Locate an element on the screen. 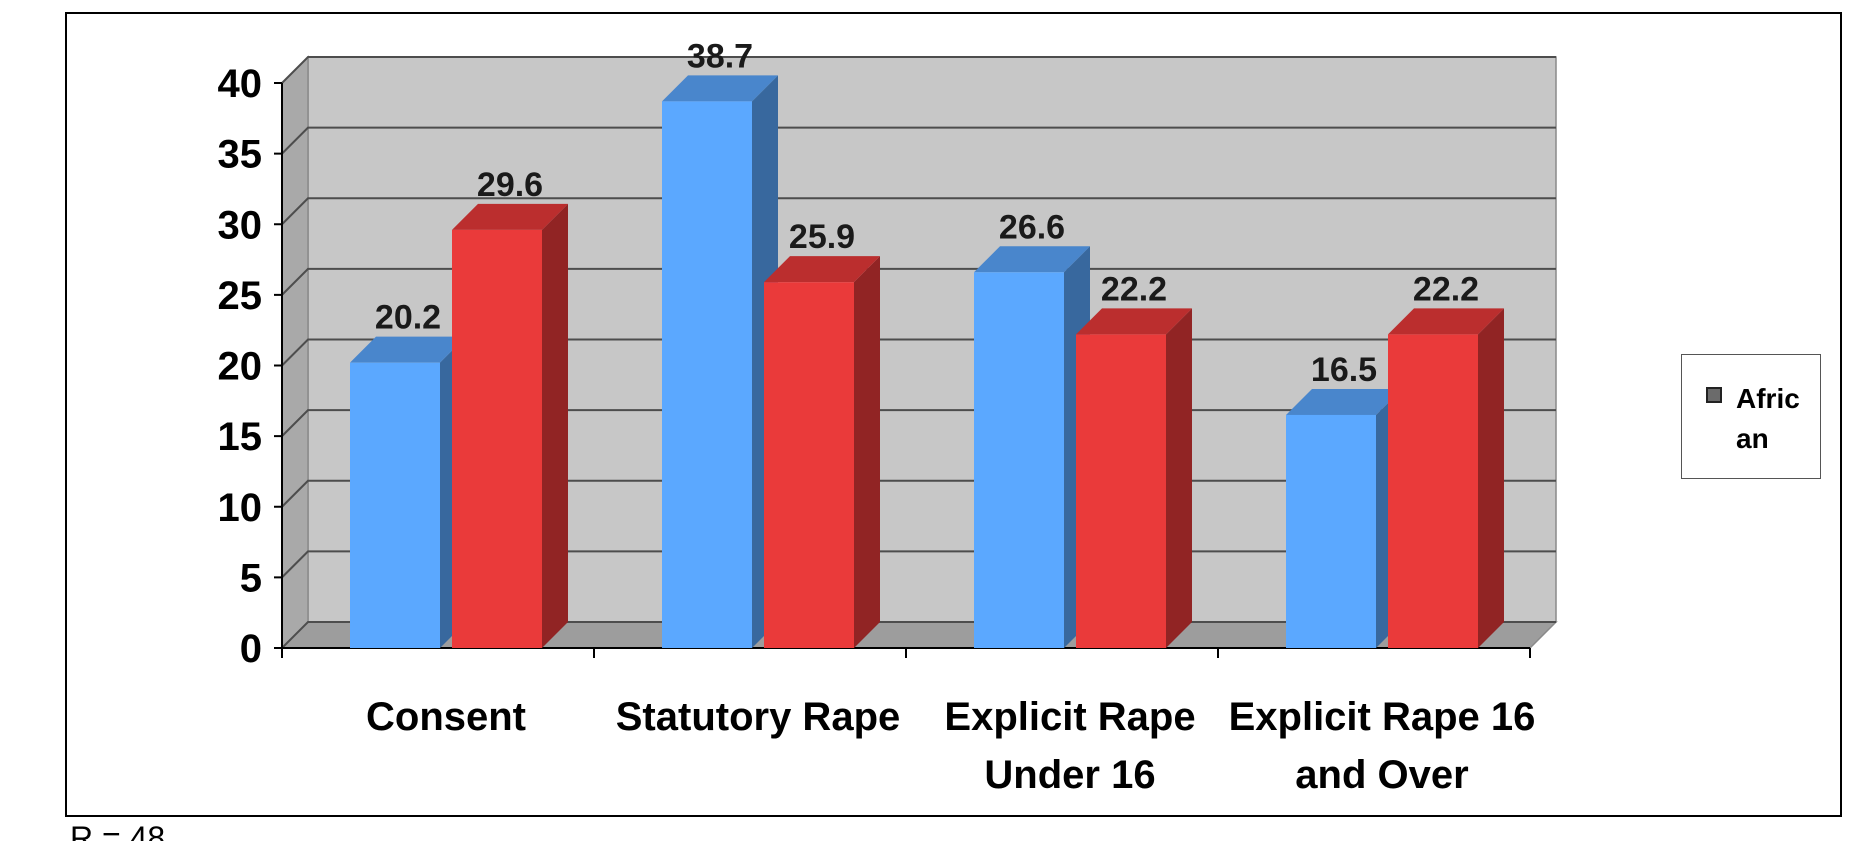 This screenshot has height=841, width=1859. y-tick-label-10: 10 is located at coordinates (240, 508).